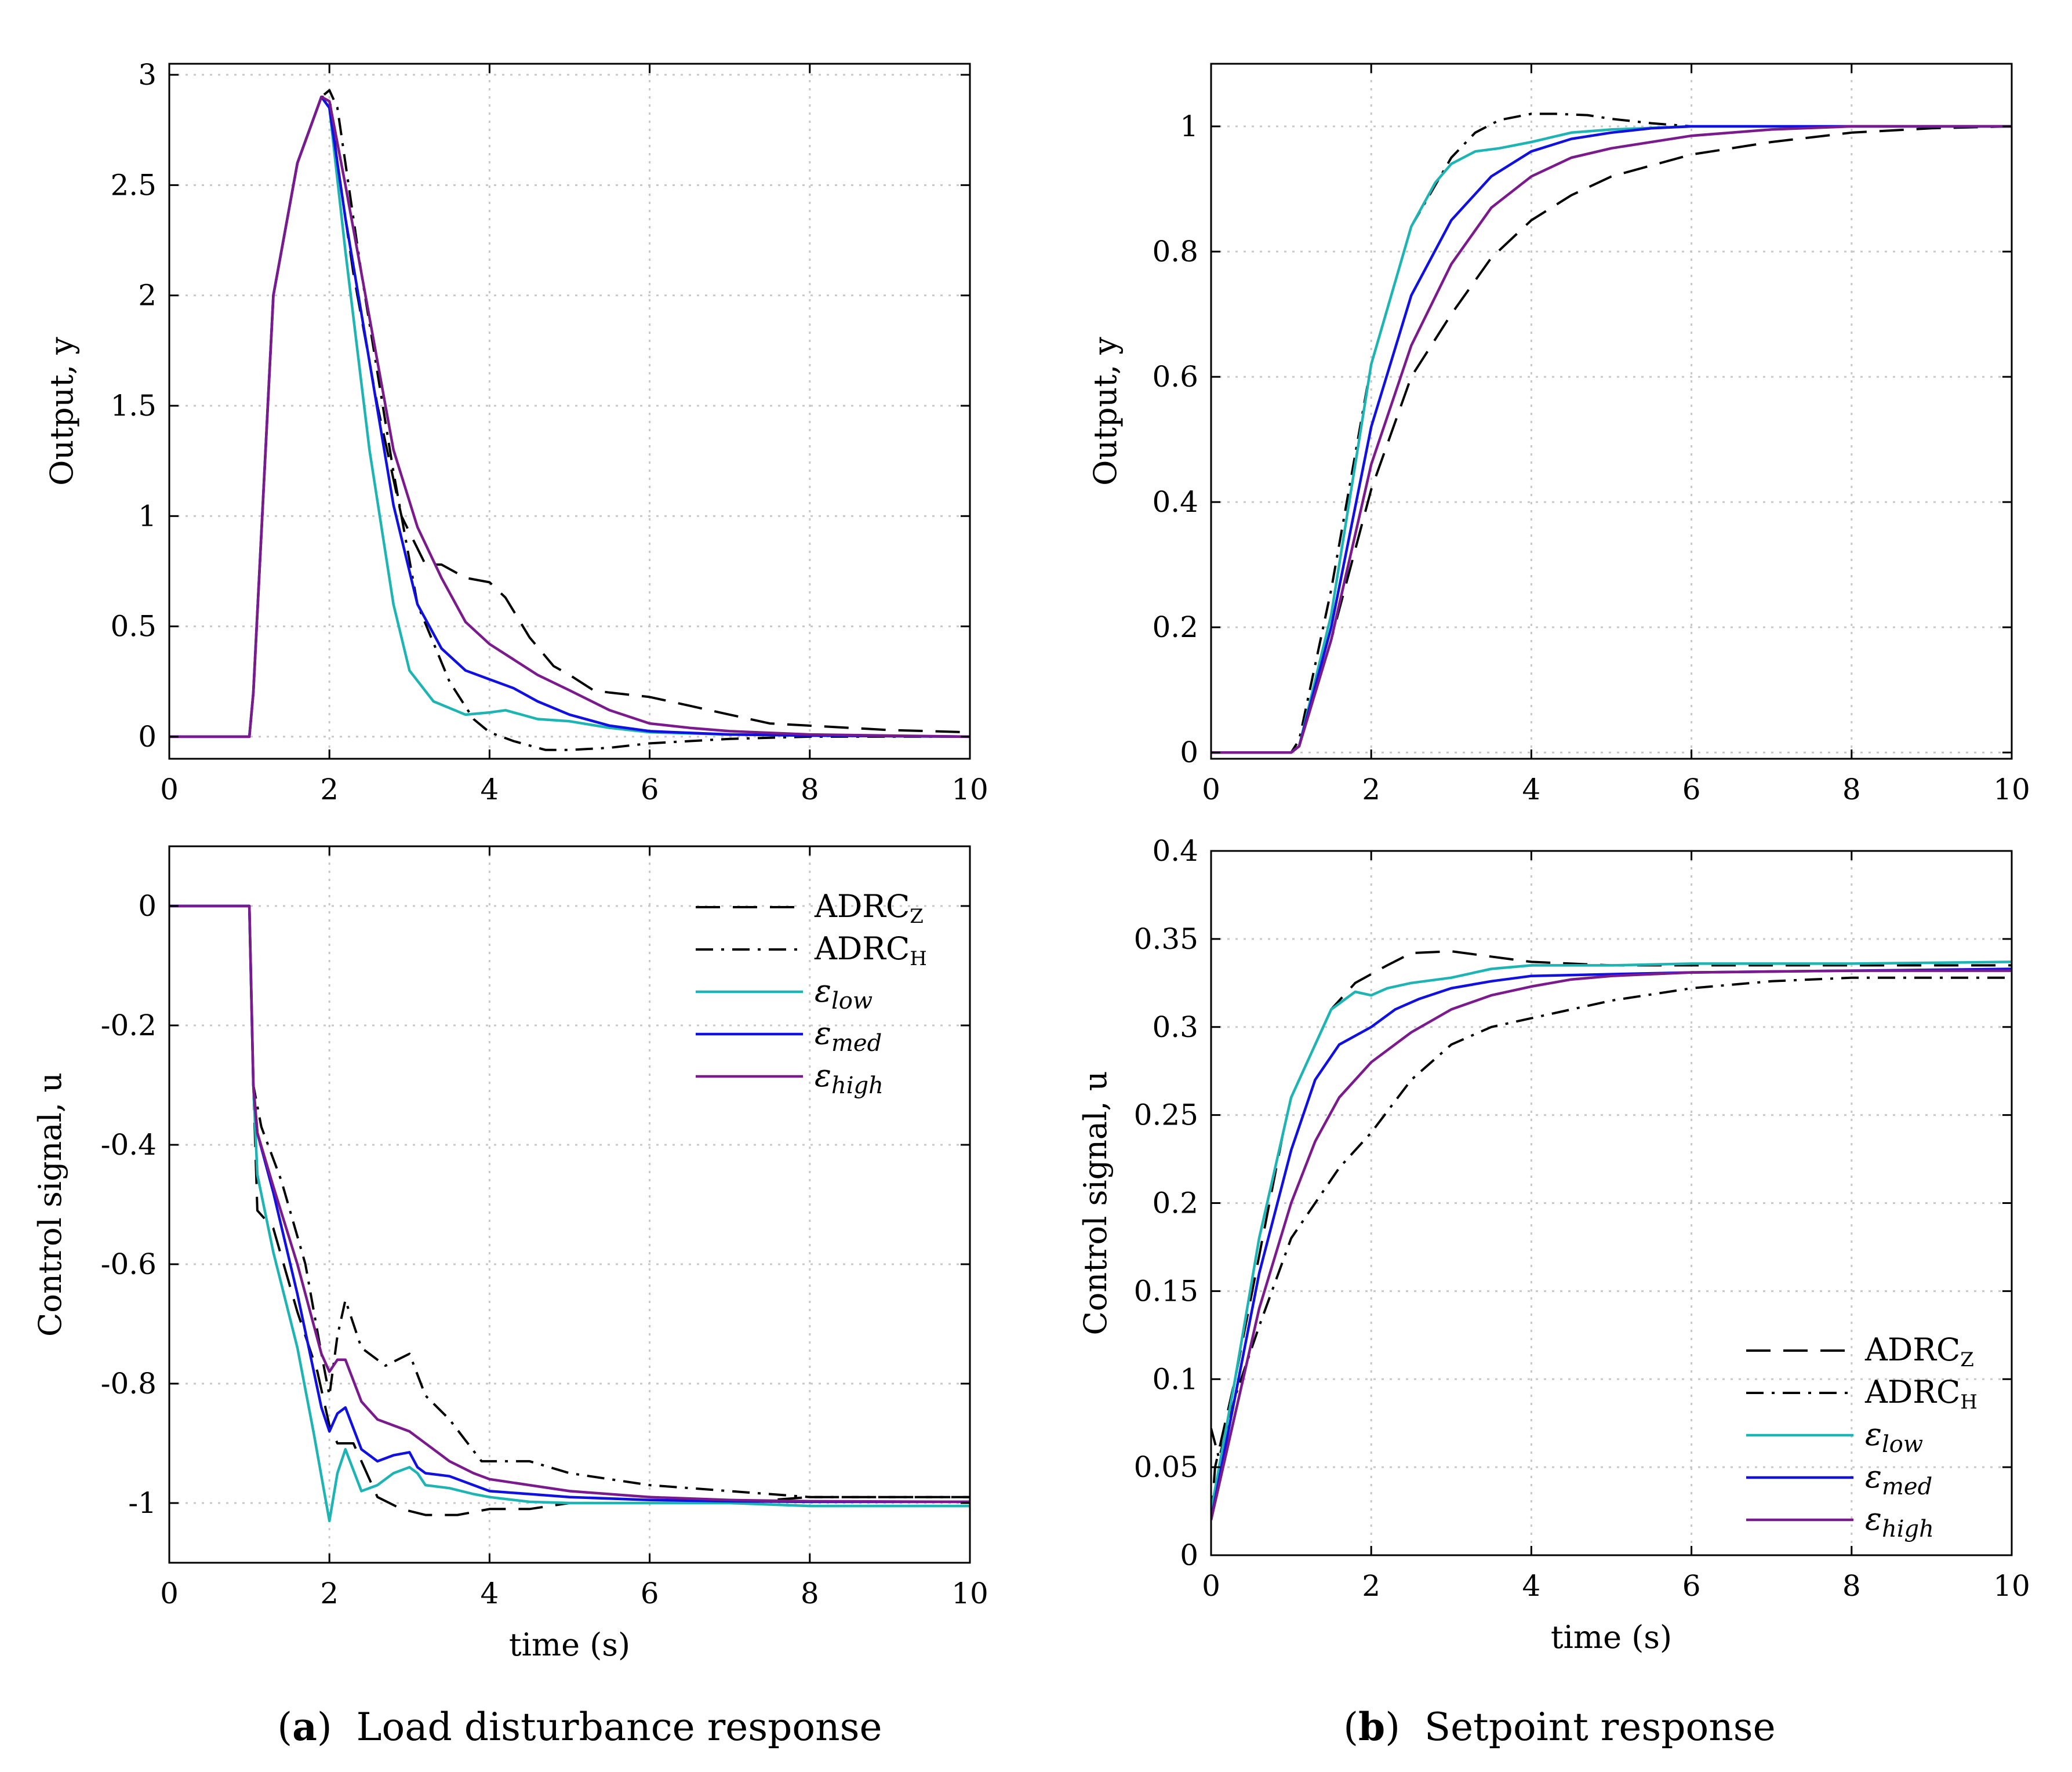  Describe the element at coordinates (147, 75) in the screenshot. I see `y-tick-label: 3` at that location.